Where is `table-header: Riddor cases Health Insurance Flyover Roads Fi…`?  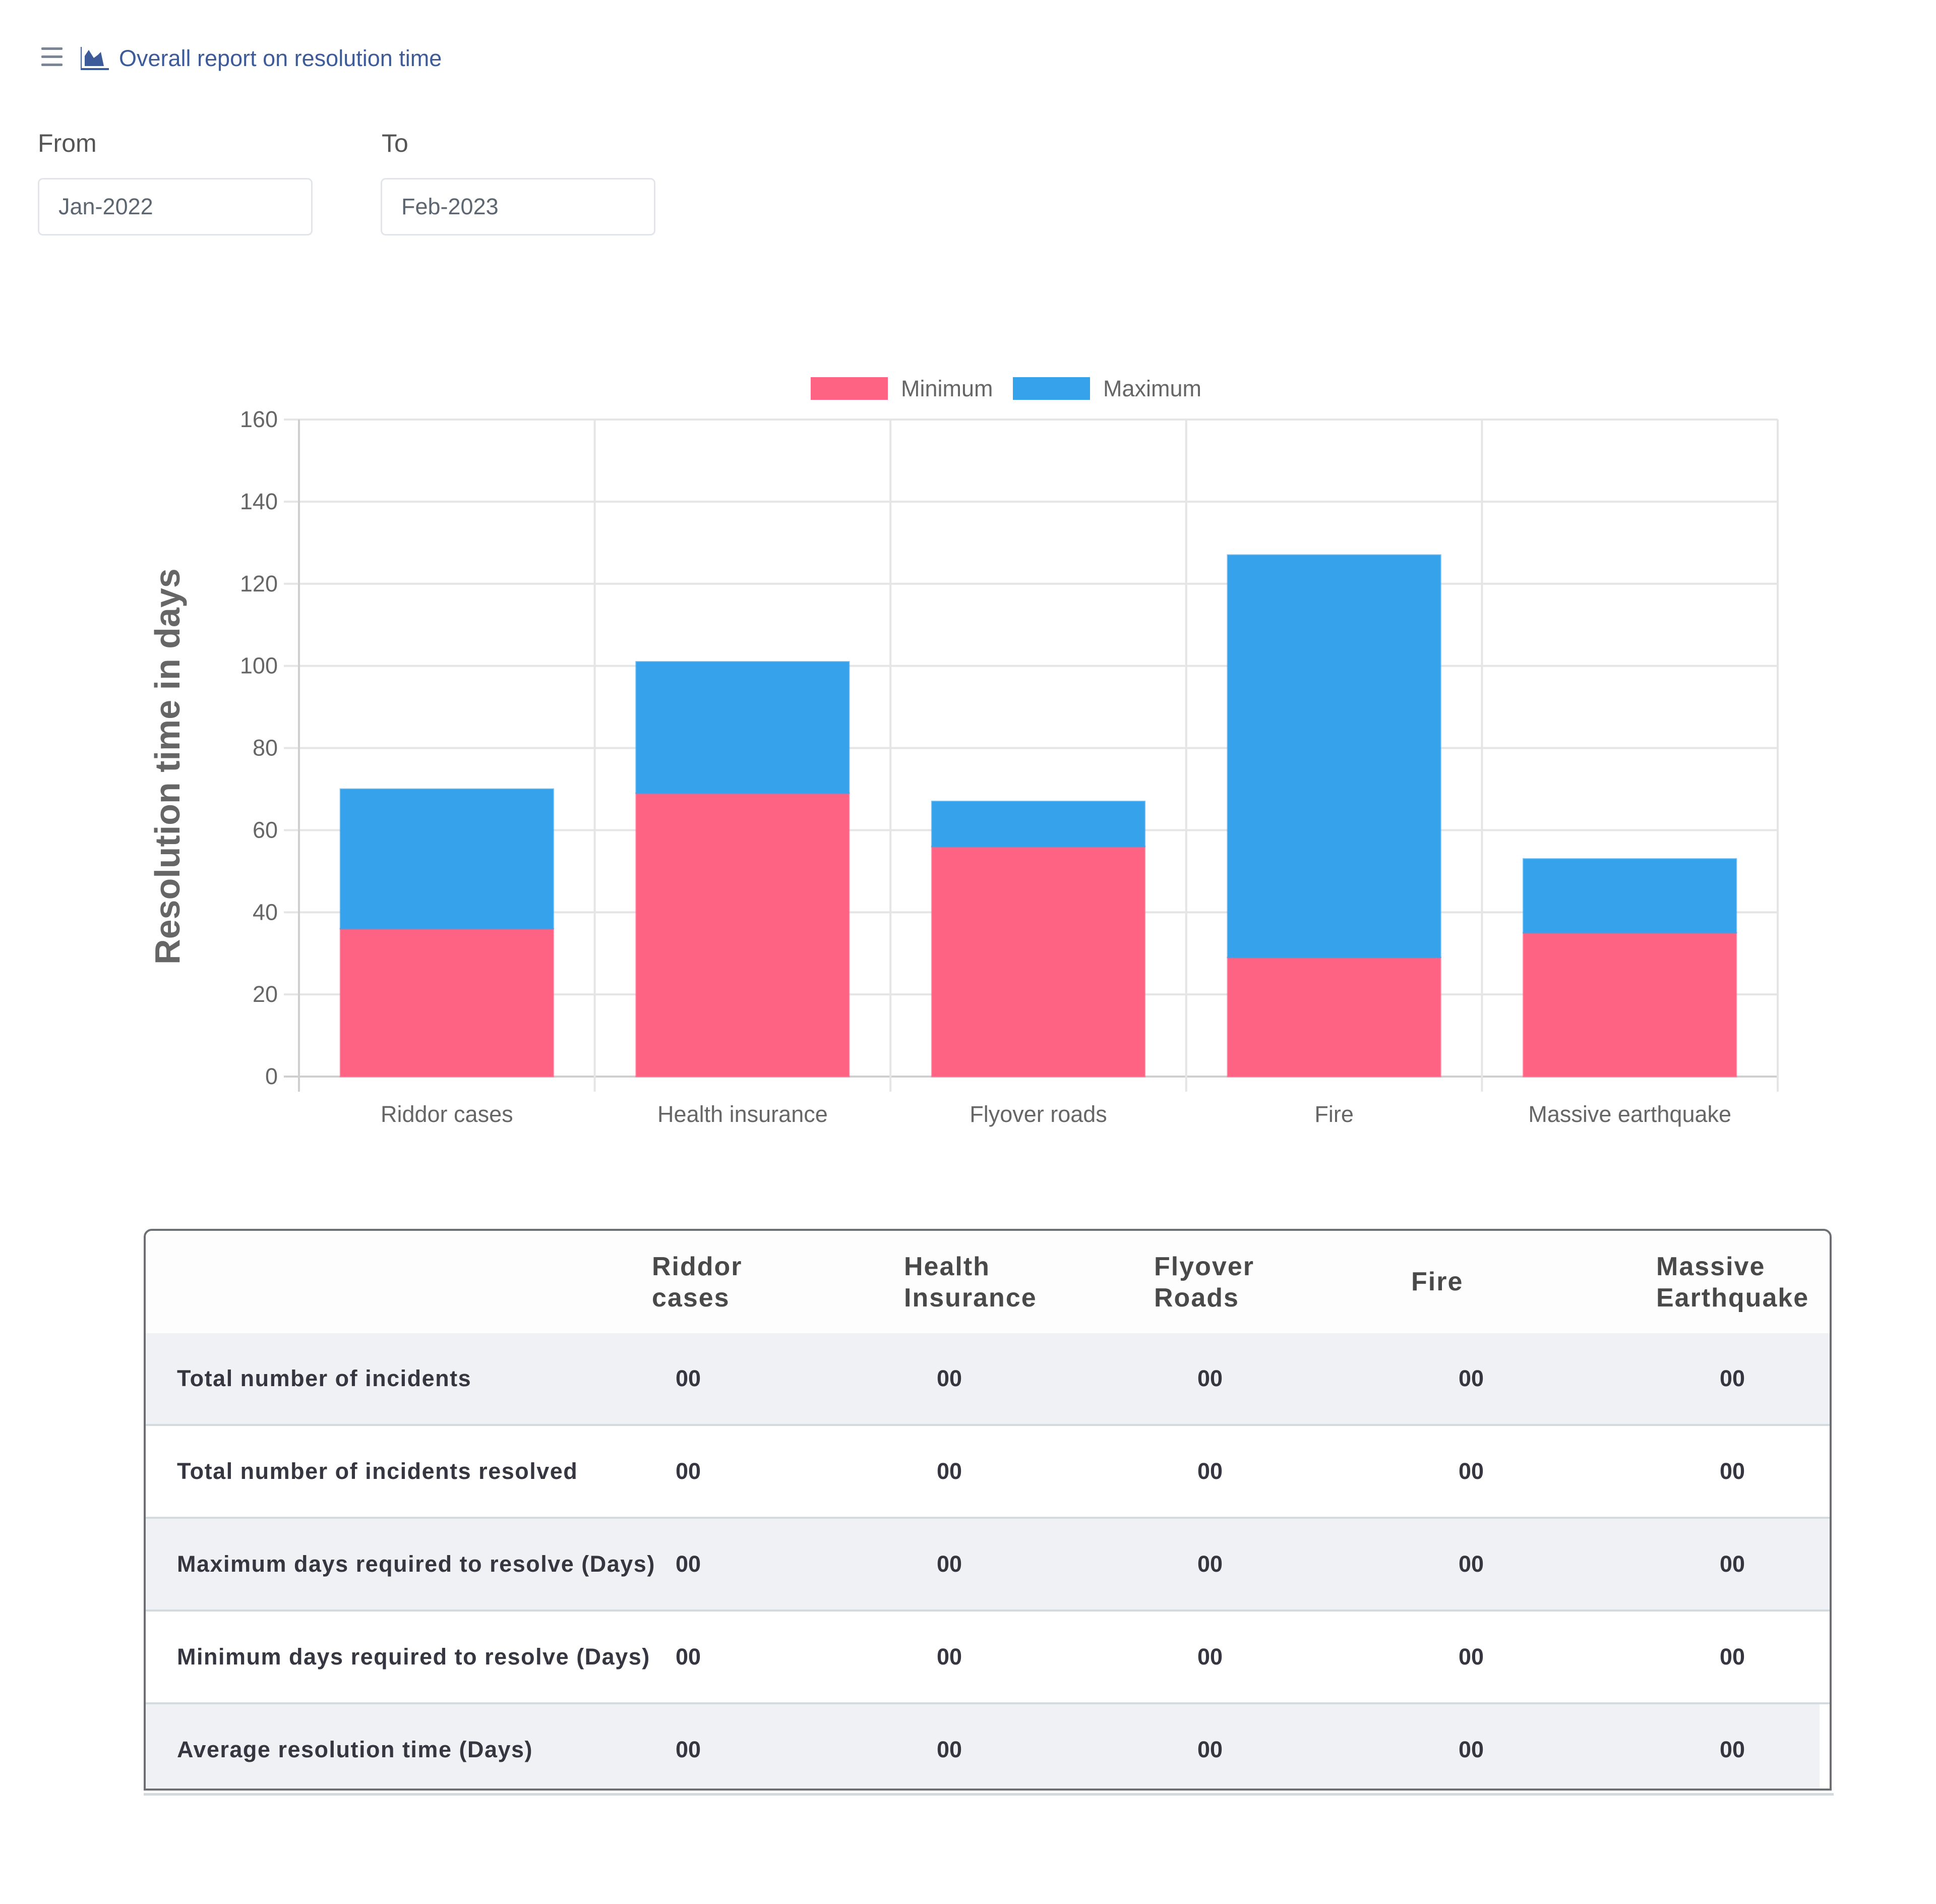 table-header: Riddor cases Health Insurance Flyover Roads Fi… is located at coordinates (988, 1282).